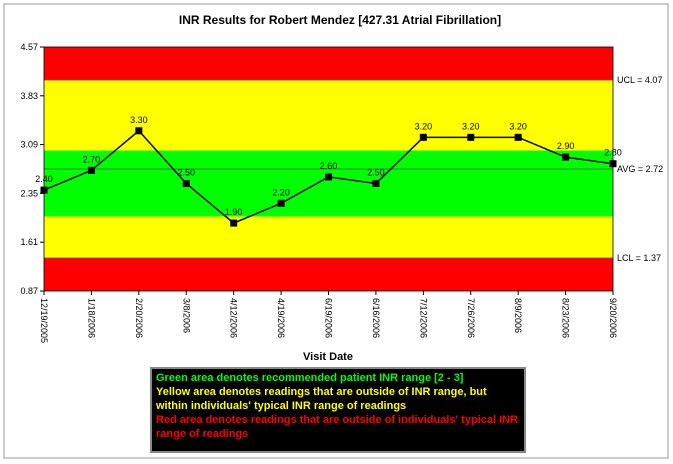 This screenshot has height=464, width=673. I want to click on control-line-label: LCL = 1.37, so click(639, 258).